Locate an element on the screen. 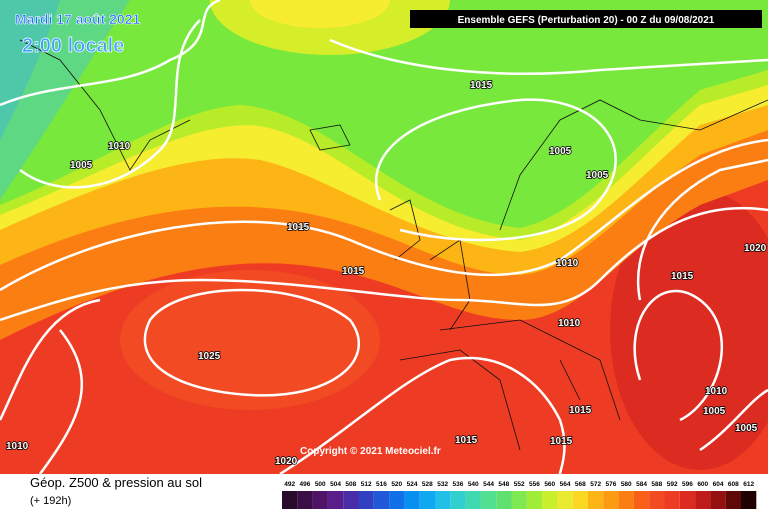 This screenshot has height=512, width=768. colorbar-label: 560 is located at coordinates (549, 484).